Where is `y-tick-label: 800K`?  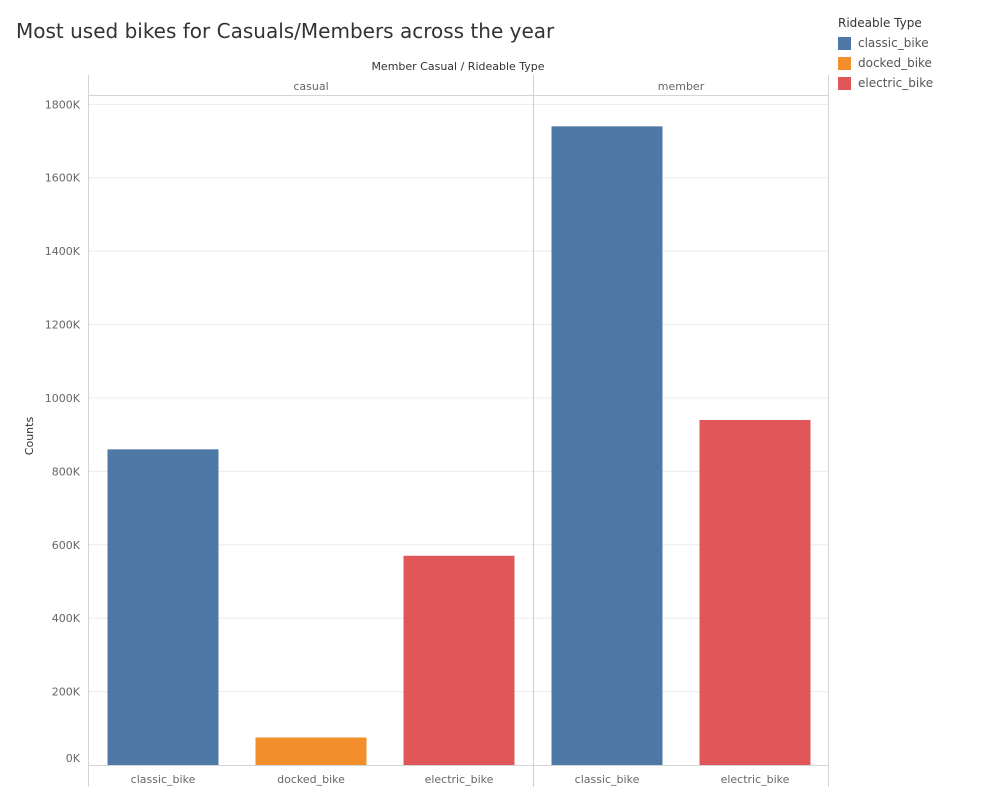
y-tick-label: 800K is located at coordinates (66, 471).